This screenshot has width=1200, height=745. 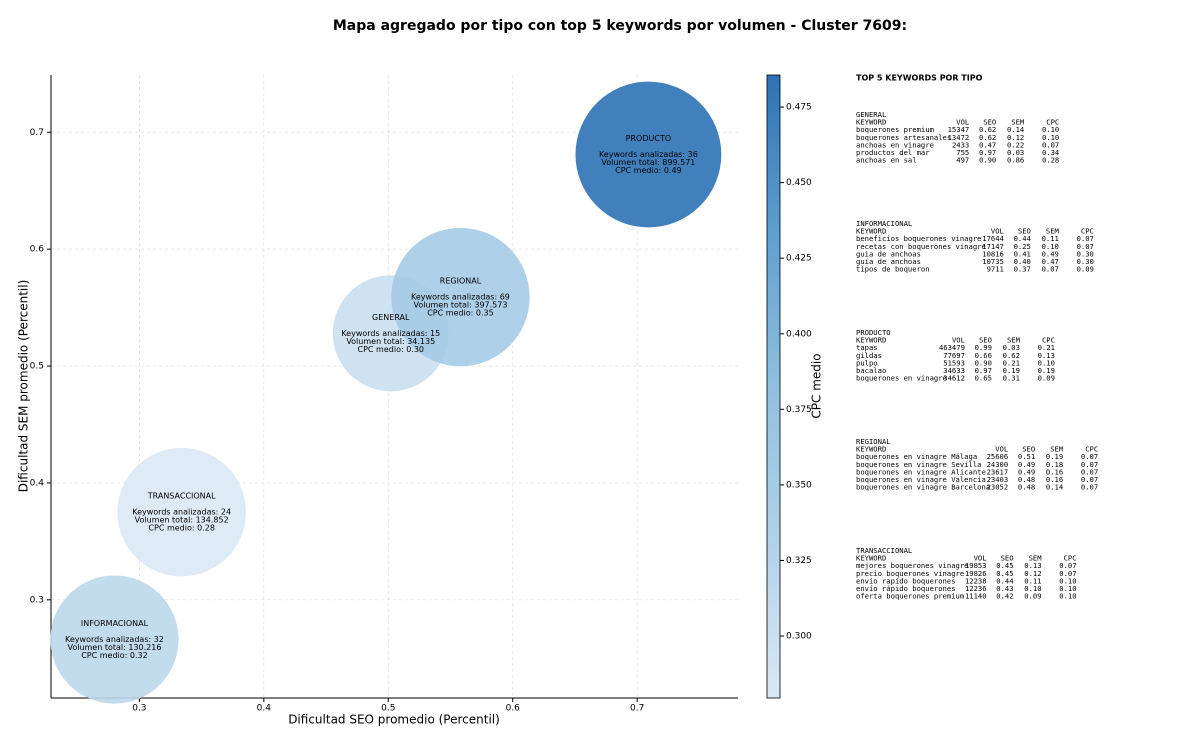 What do you see at coordinates (1050, 152) in the screenshot?
I see `table-cell: 0.34` at bounding box center [1050, 152].